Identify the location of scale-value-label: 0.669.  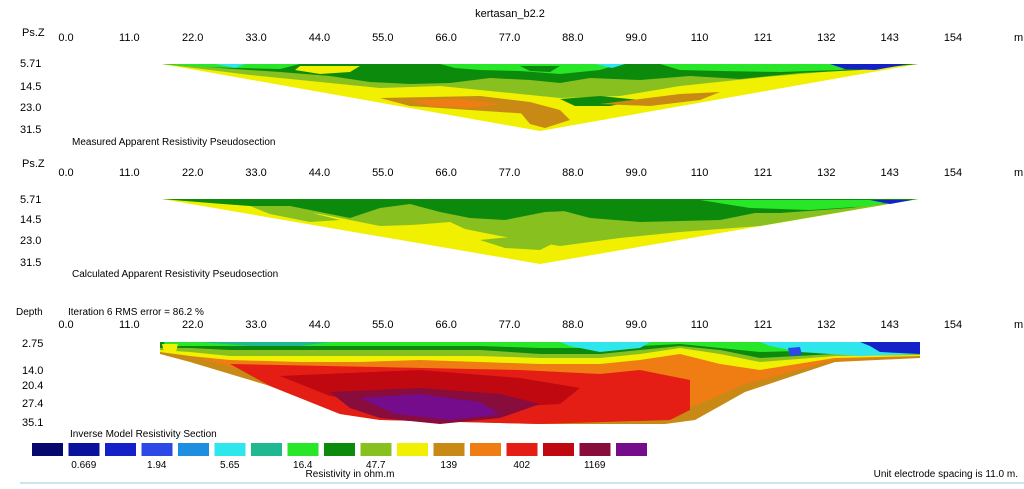
(83, 465).